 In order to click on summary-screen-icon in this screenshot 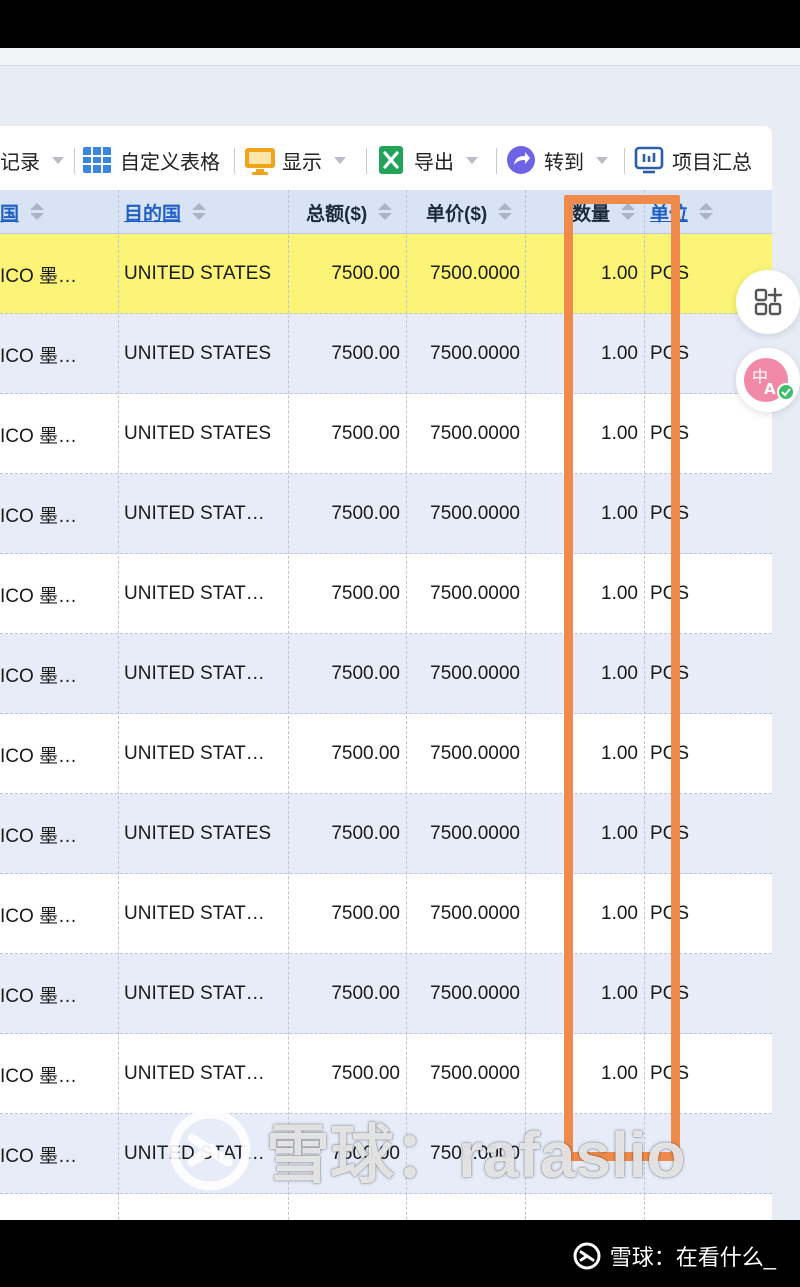, I will do `click(649, 160)`.